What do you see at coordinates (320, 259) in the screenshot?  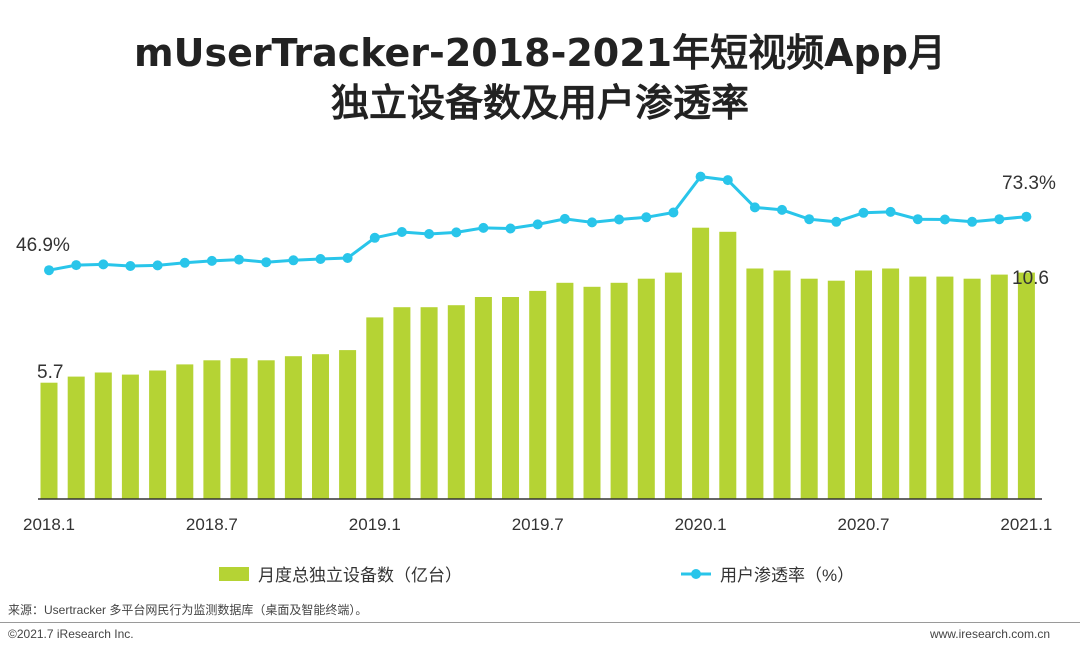 I see `line-point-2018.11` at bounding box center [320, 259].